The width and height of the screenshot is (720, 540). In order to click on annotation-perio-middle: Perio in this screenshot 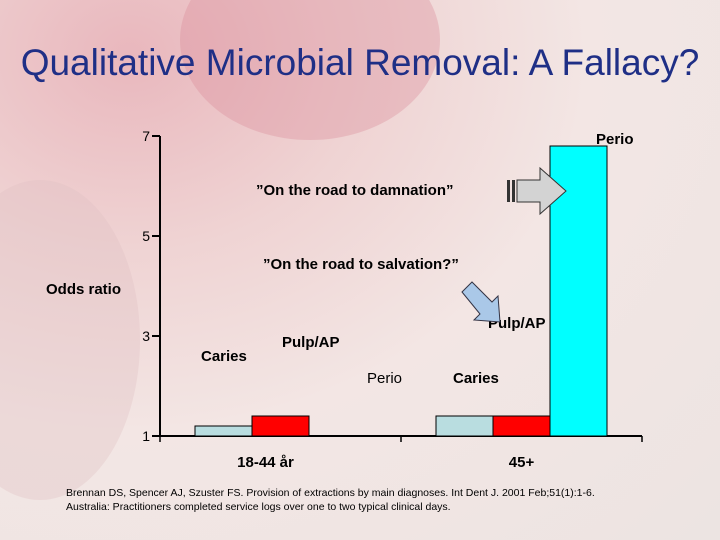, I will do `click(384, 378)`.